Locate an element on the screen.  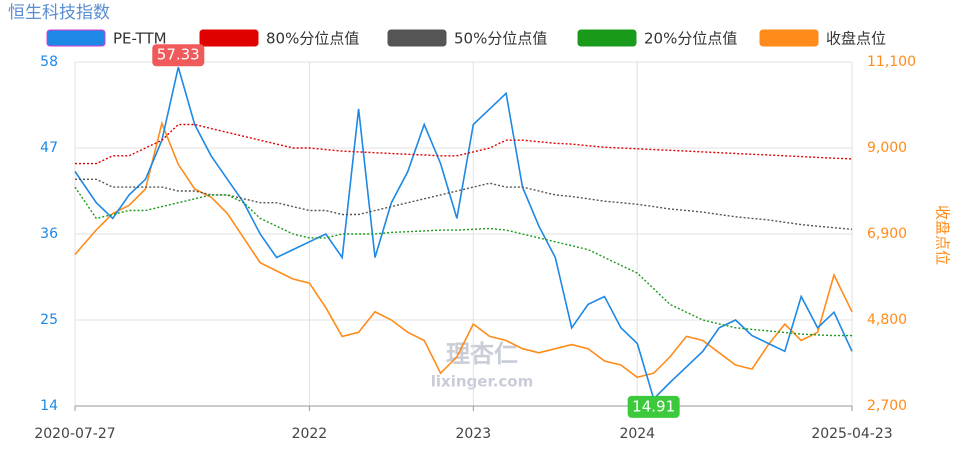
annotation-label: 14.91 is located at coordinates (653, 406).